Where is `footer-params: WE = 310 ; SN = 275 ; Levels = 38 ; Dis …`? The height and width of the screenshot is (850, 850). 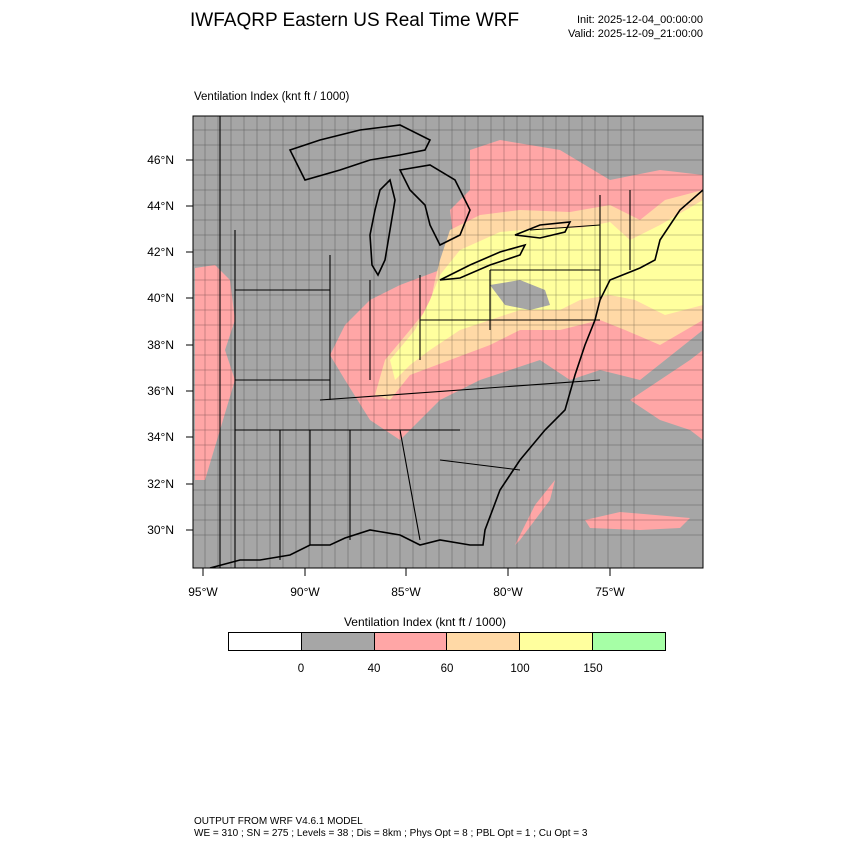
footer-params: WE = 310 ; SN = 275 ; Levels = 38 ; Dis … is located at coordinates (391, 833).